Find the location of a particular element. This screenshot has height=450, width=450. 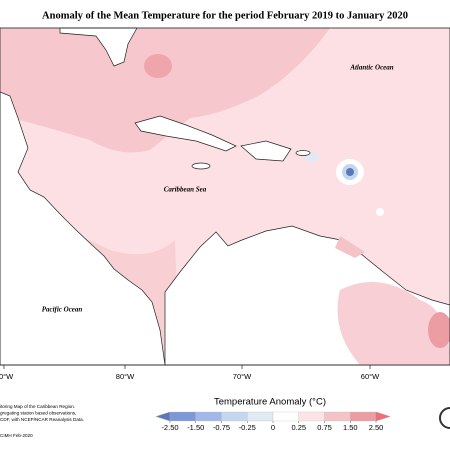

longitude-label: 80°W is located at coordinates (125, 376).